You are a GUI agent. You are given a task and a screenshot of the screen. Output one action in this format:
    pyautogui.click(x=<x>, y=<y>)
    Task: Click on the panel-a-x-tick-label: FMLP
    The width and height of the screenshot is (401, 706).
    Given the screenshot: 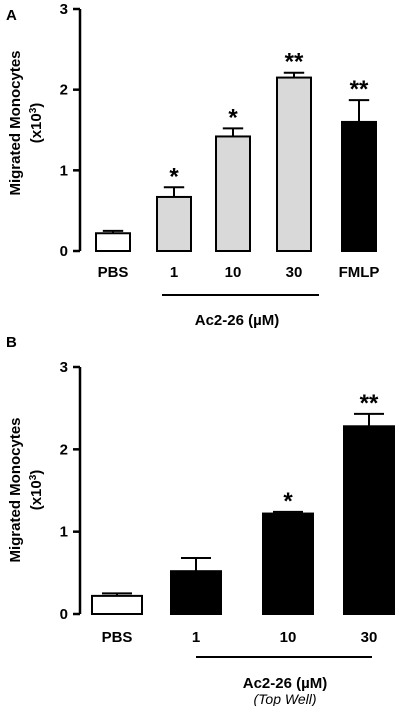 What is the action you would take?
    pyautogui.click(x=359, y=272)
    